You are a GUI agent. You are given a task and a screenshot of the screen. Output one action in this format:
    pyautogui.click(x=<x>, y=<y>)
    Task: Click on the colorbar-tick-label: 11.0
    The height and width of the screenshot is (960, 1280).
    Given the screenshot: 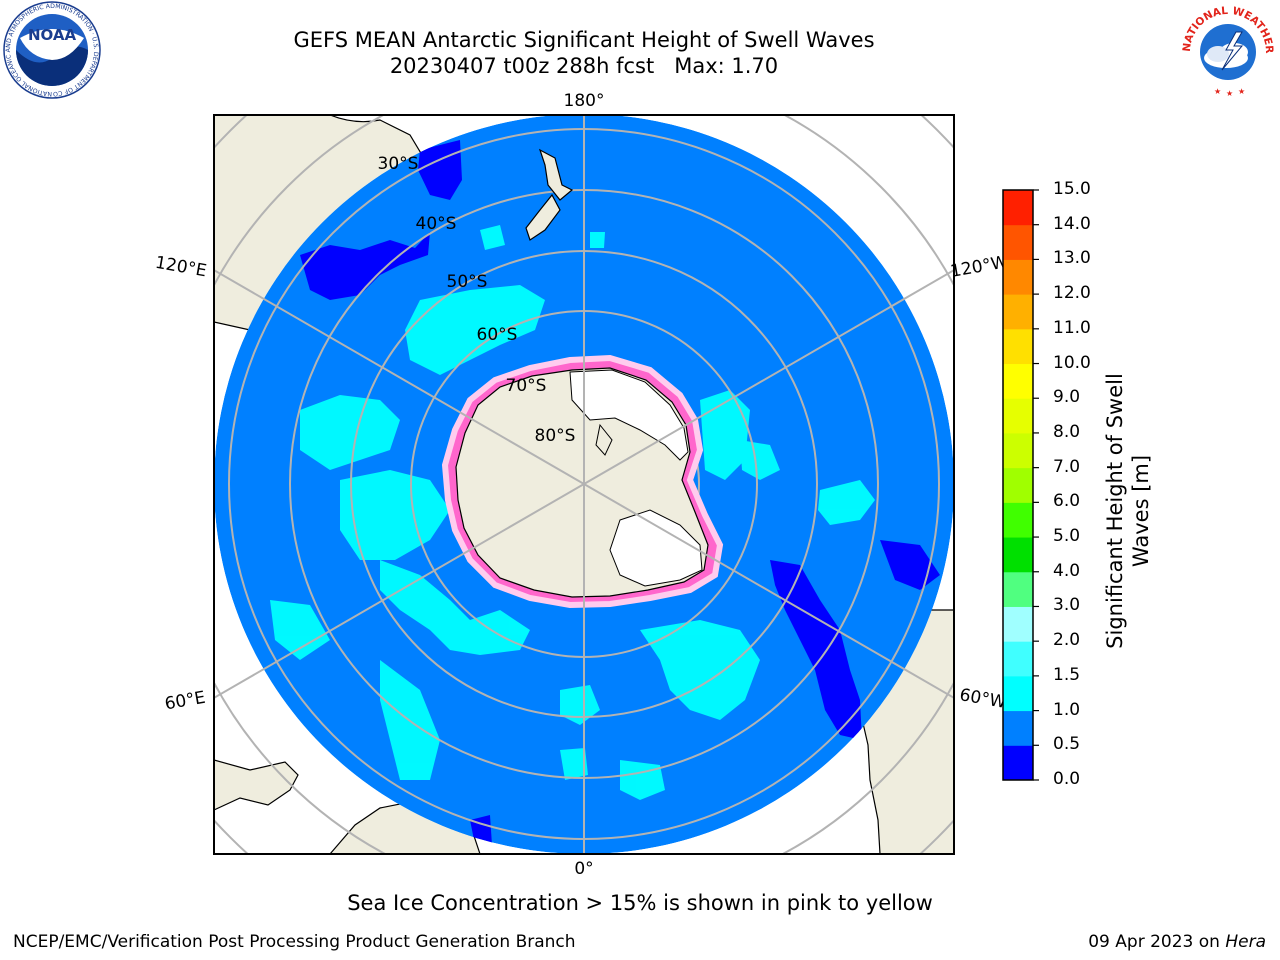 What is the action you would take?
    pyautogui.click(x=1072, y=327)
    